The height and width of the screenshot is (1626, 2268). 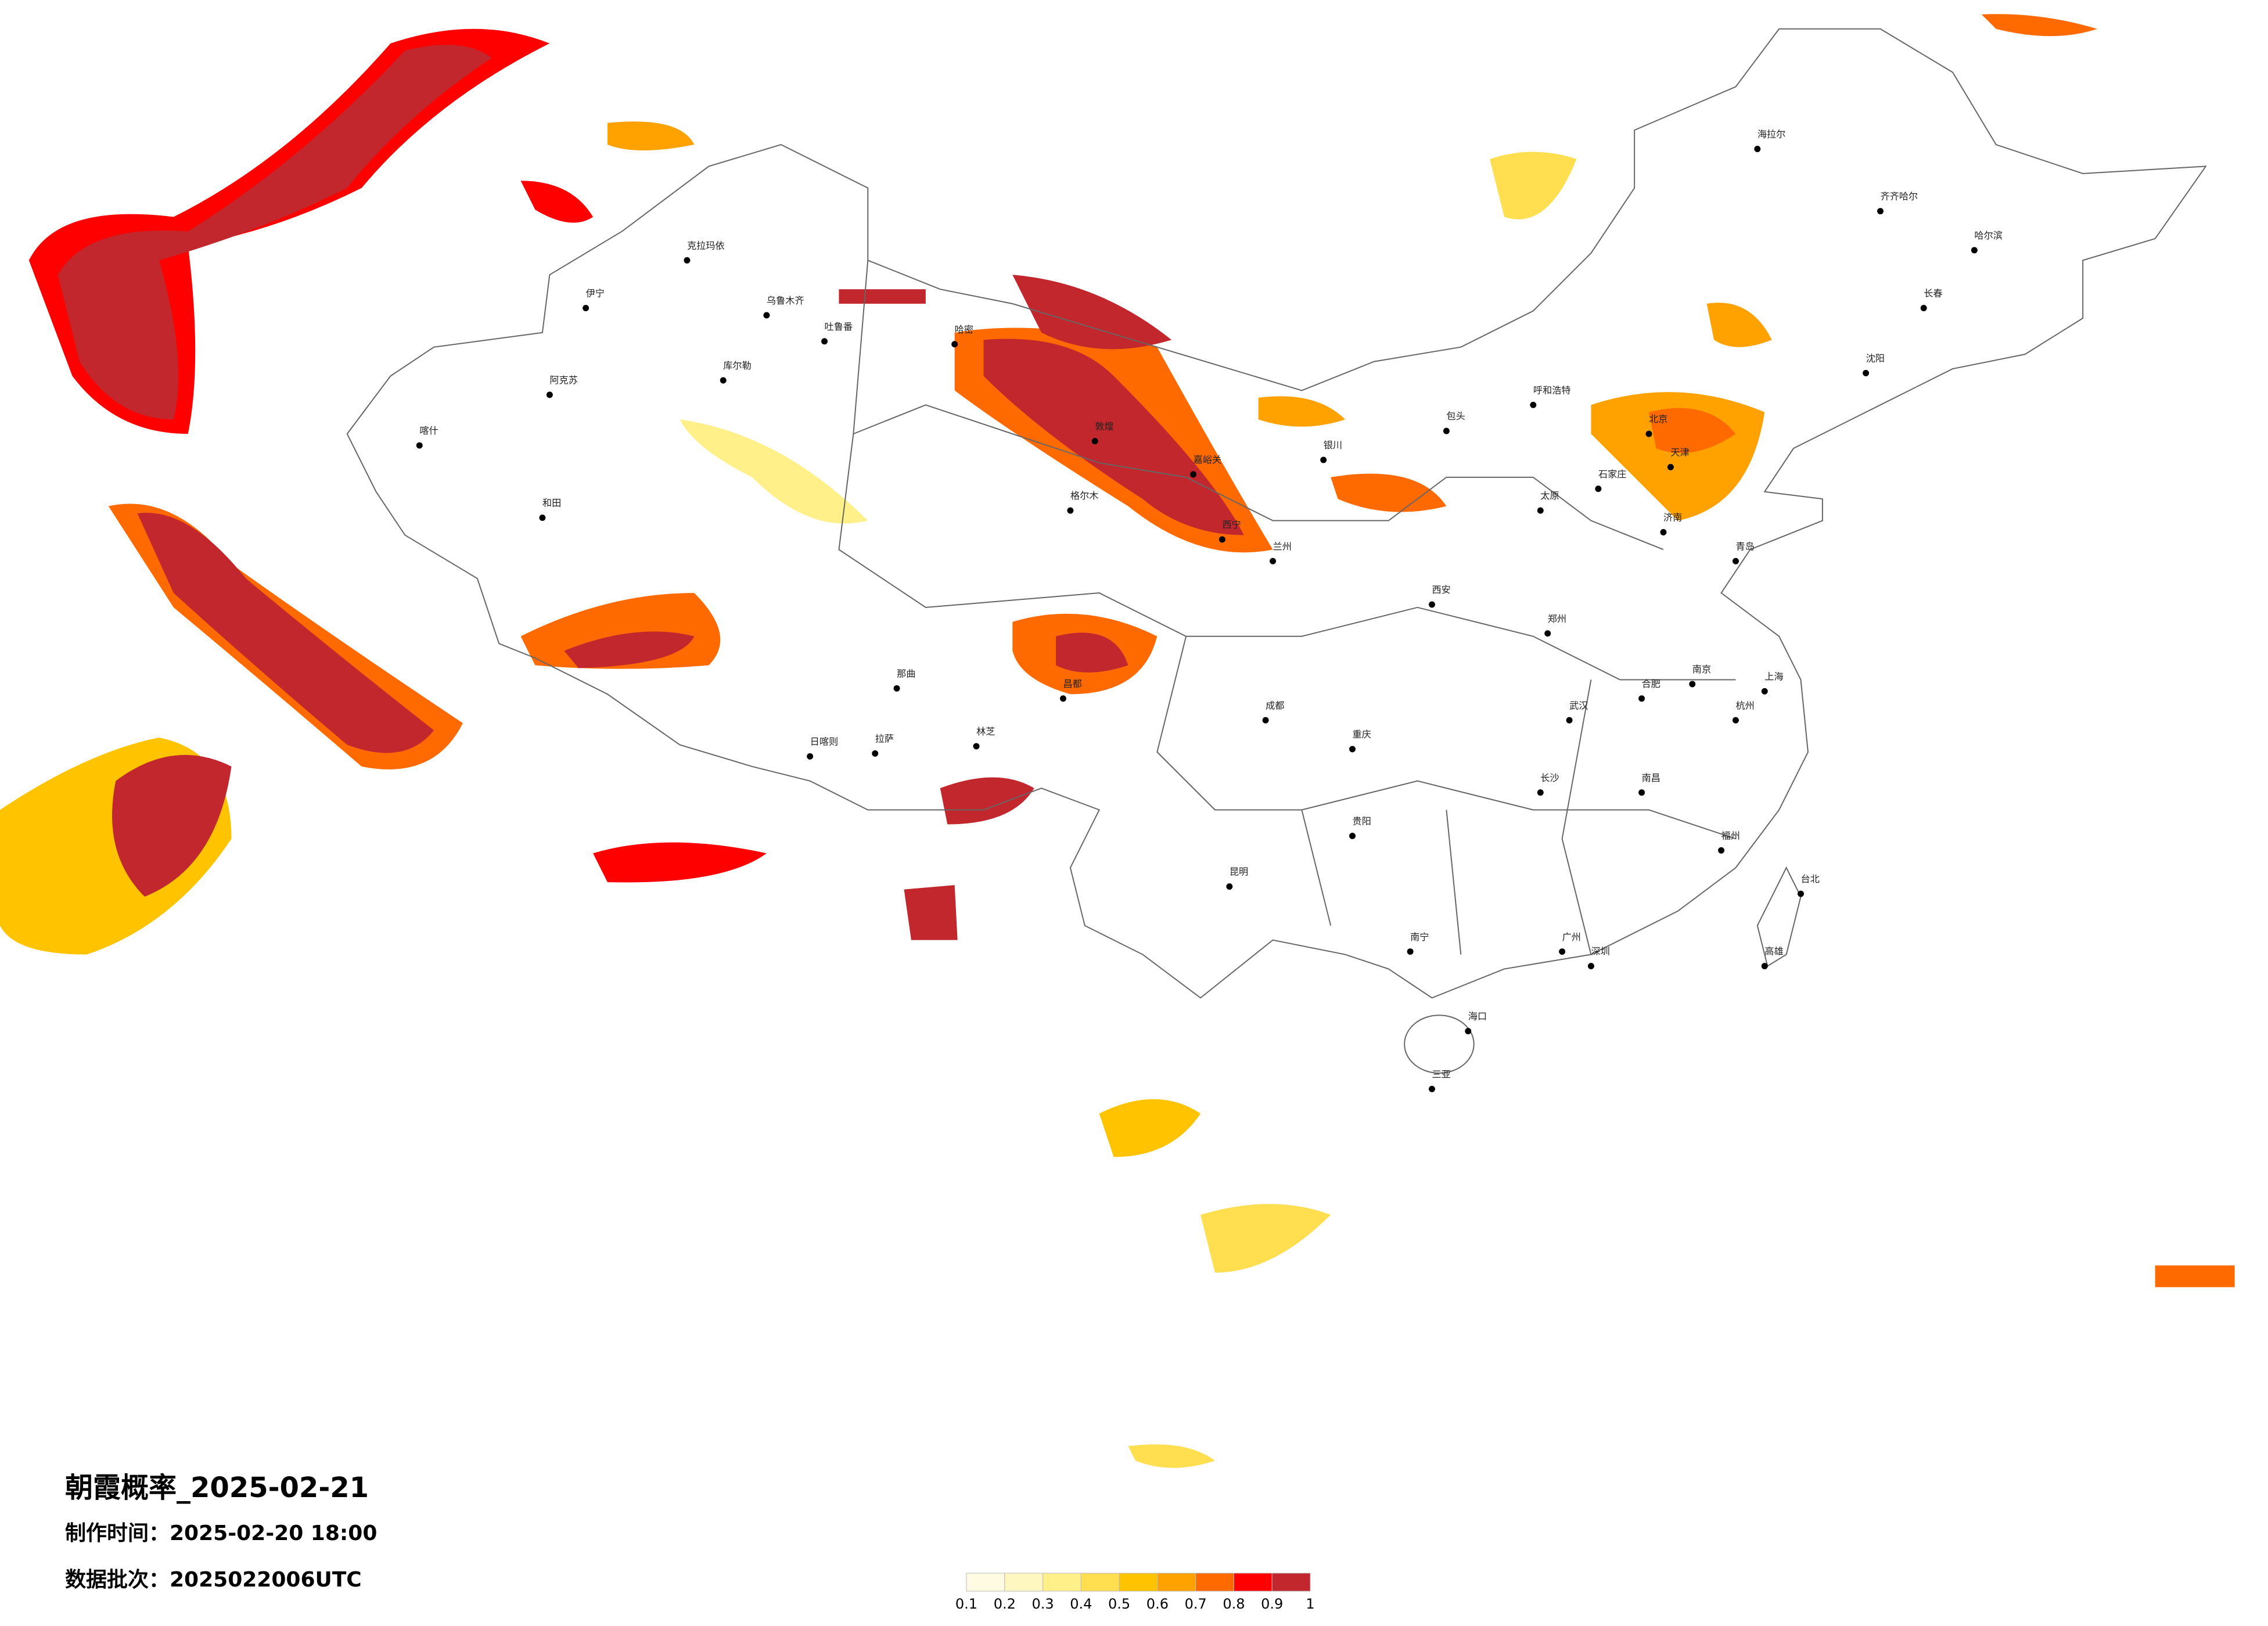 I want to click on city-label: 深圳, so click(x=1600, y=951).